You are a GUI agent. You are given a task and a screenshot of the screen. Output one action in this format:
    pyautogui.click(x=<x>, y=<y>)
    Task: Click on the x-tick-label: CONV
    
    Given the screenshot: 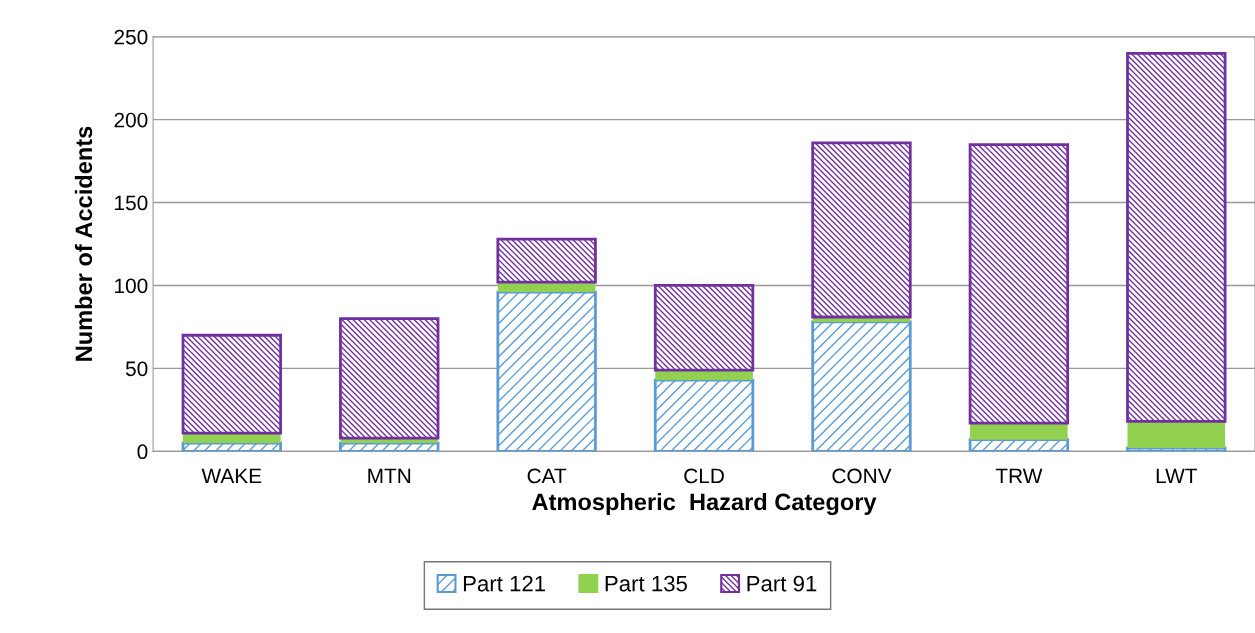 What is the action you would take?
    pyautogui.click(x=862, y=476)
    